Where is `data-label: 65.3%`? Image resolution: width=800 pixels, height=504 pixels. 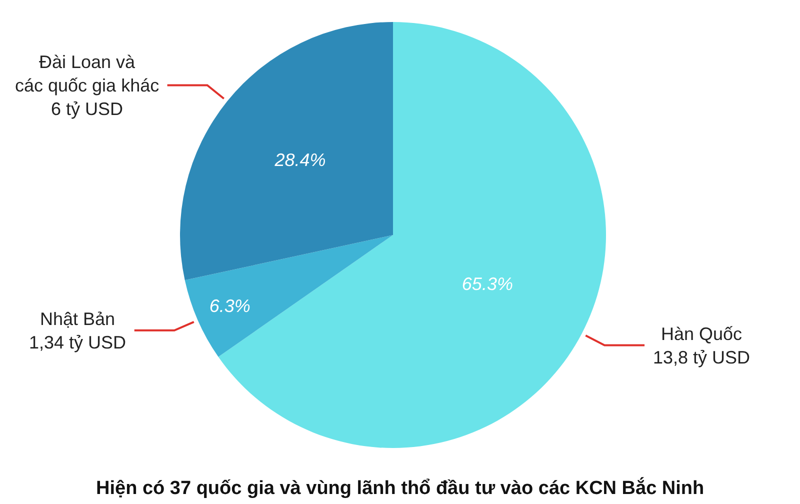 data-label: 65.3% is located at coordinates (487, 284).